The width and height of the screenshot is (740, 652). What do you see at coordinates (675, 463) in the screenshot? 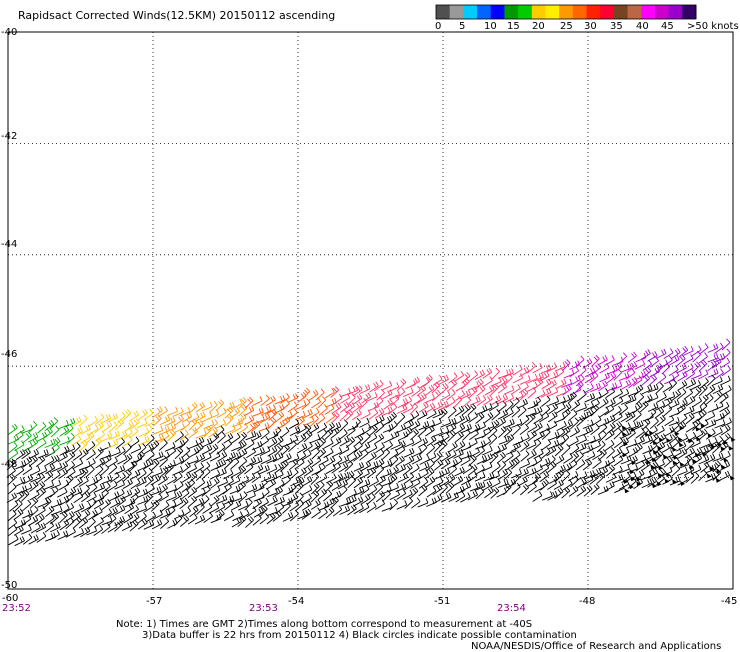
I see `barb-pennant` at bounding box center [675, 463].